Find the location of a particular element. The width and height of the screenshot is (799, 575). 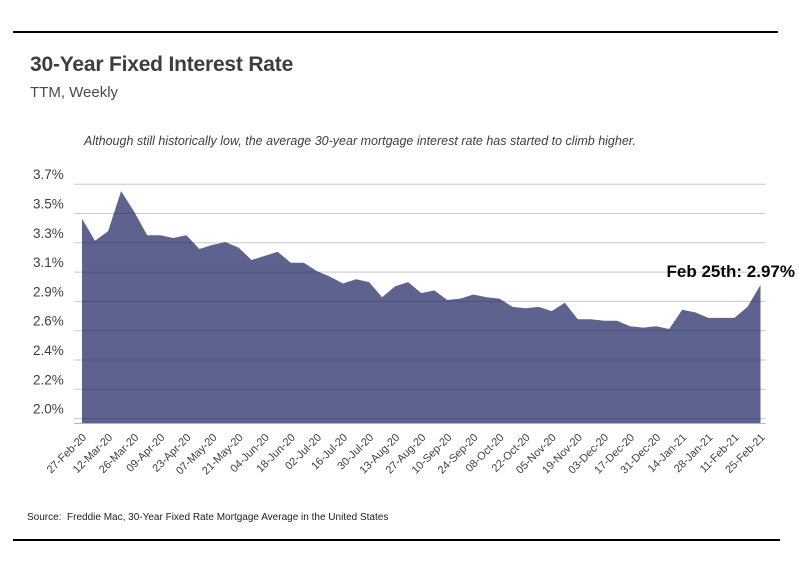

latest-value-callout: Feb 25th: 2.97% is located at coordinates (731, 271).